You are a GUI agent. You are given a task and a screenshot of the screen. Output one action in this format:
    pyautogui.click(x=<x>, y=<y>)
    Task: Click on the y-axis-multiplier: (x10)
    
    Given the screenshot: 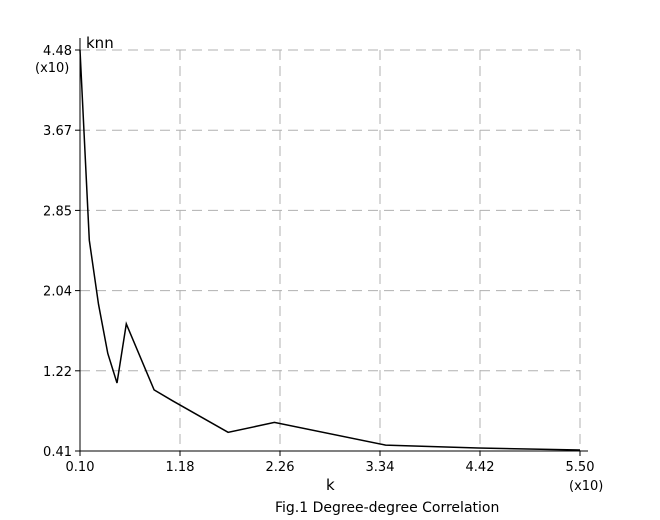 What is the action you would take?
    pyautogui.click(x=52, y=68)
    